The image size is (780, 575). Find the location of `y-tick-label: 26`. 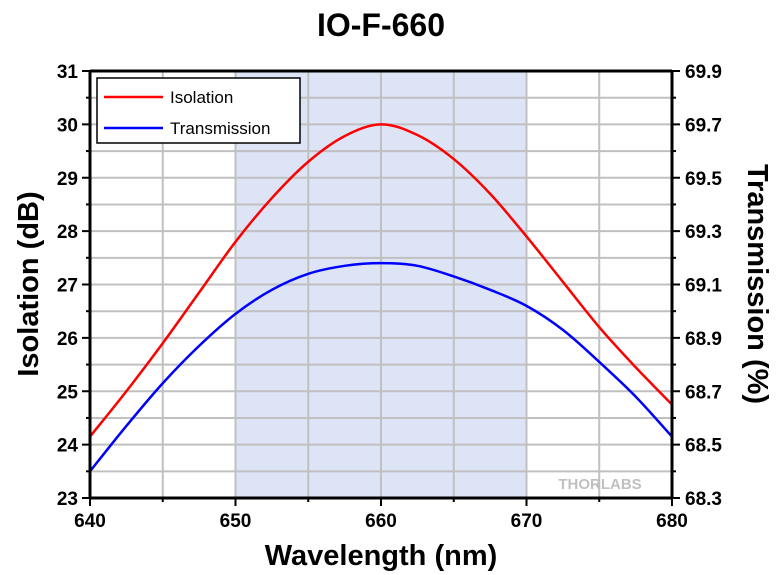

y-tick-label: 26 is located at coordinates (67, 339).